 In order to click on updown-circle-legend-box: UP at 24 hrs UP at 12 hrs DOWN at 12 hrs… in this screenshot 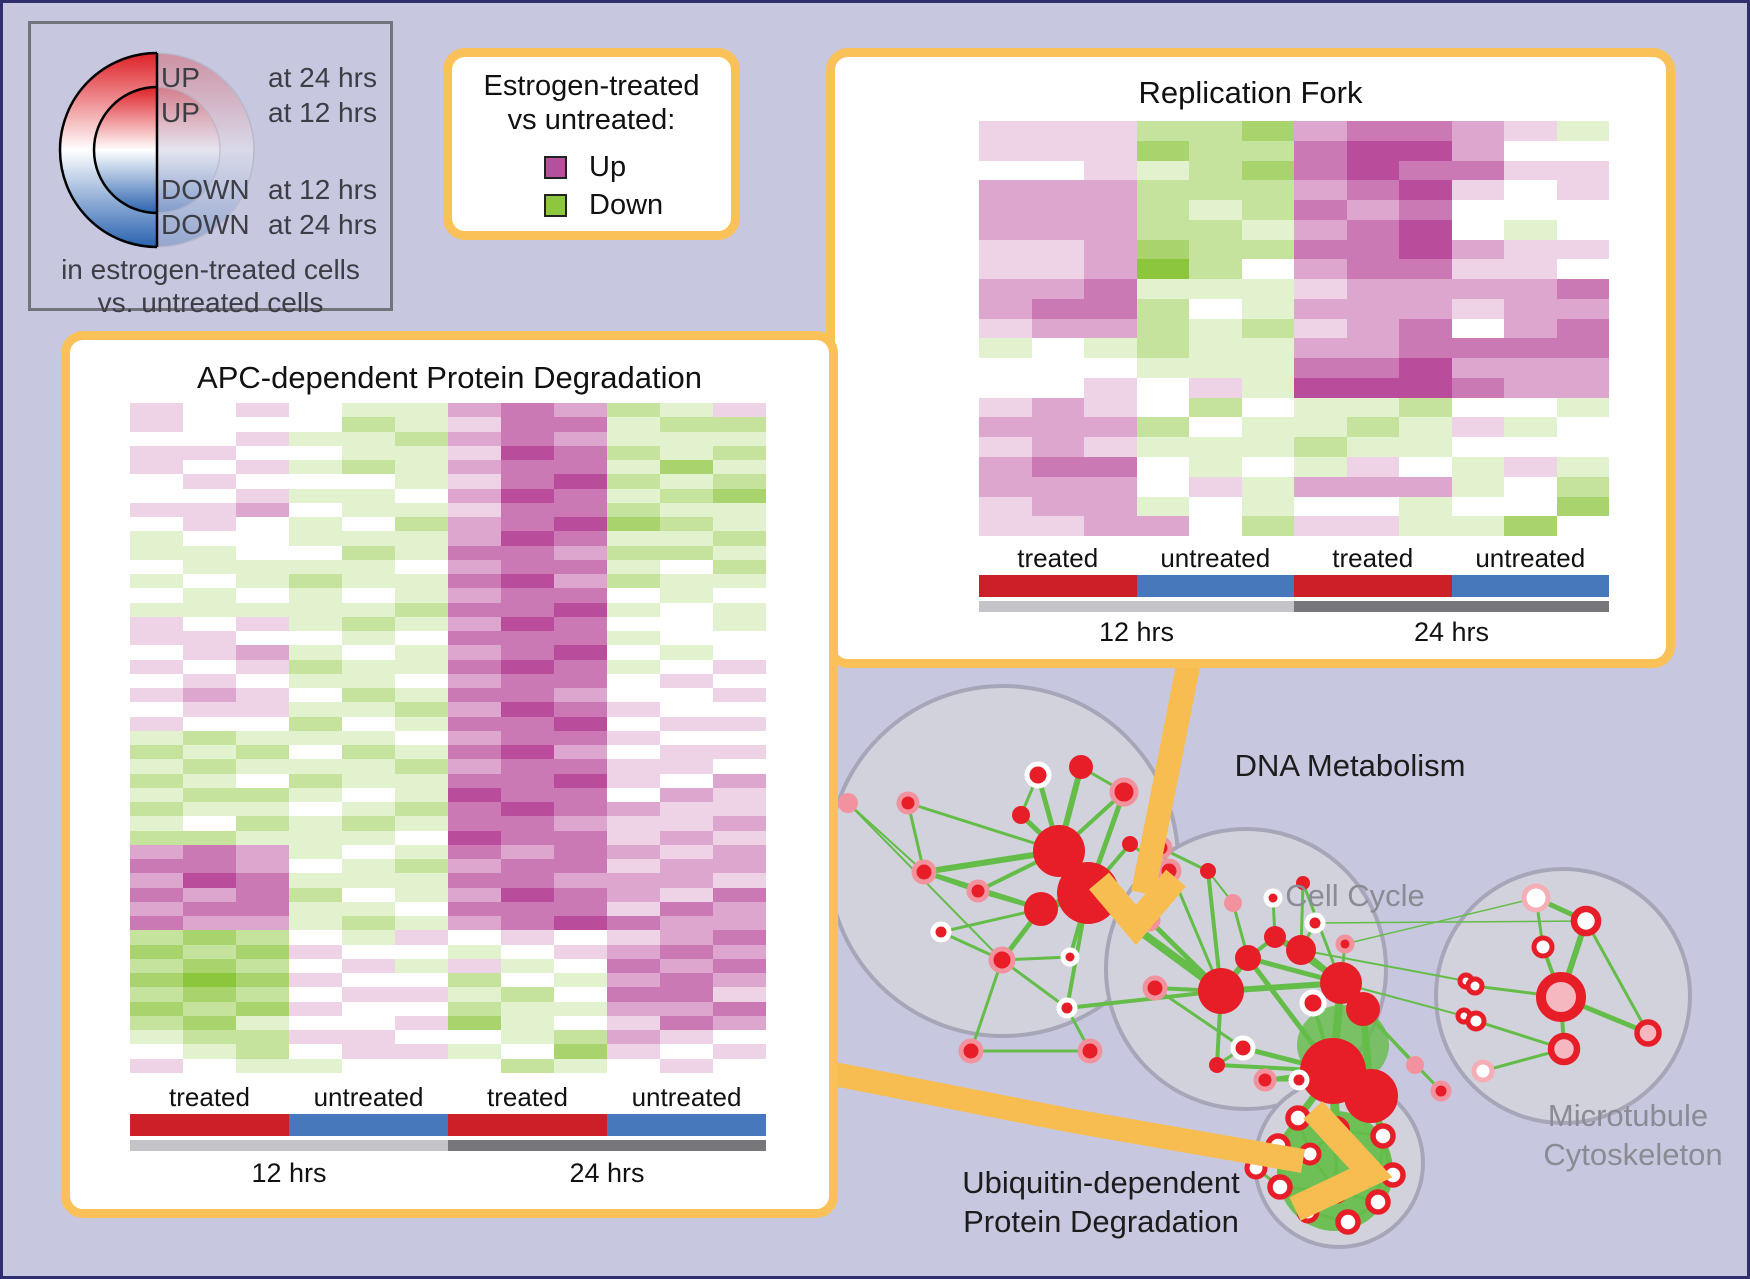, I will do `click(210, 169)`.